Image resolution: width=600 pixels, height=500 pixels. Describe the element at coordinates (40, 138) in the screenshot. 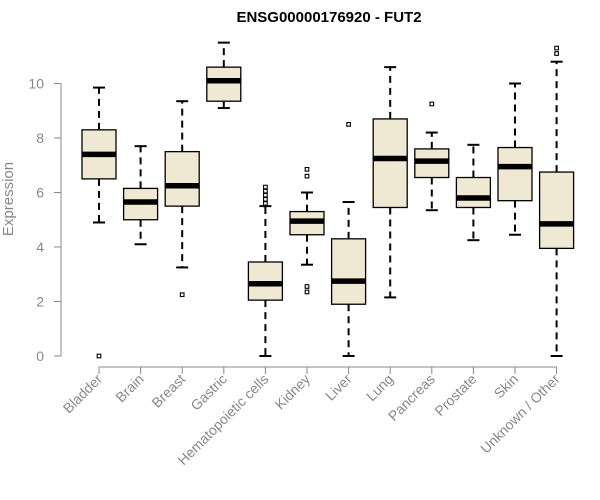

I see `y-tick-label: 8` at that location.